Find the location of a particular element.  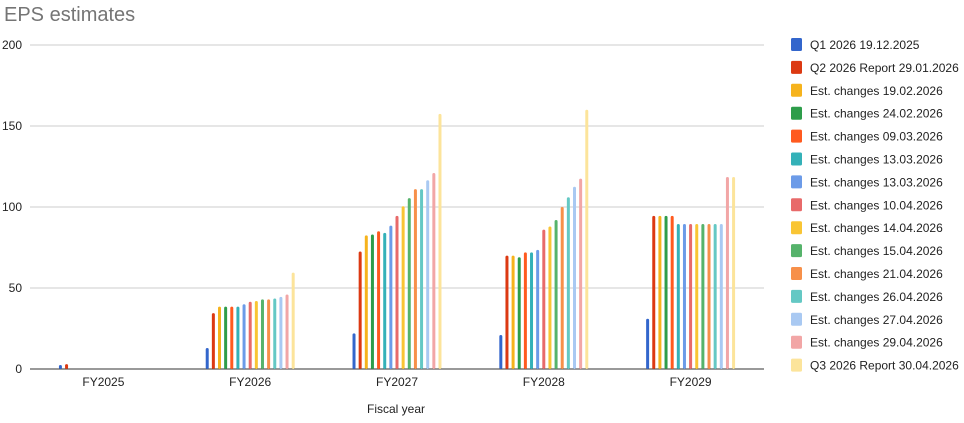

y-tick-label: 150 is located at coordinates (12, 126).